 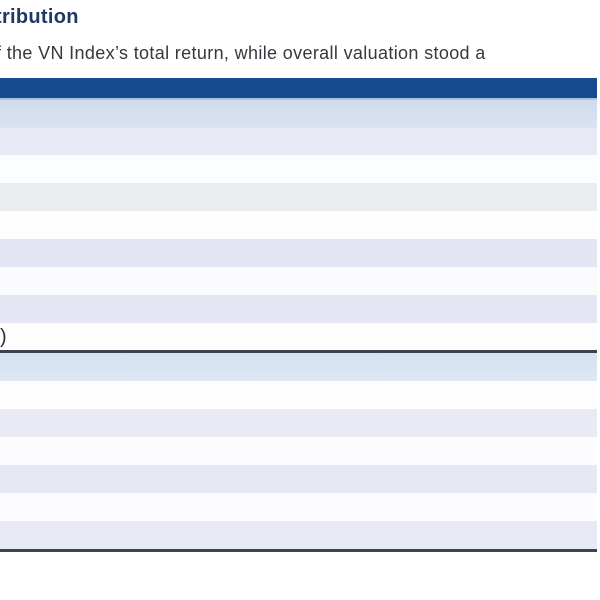 What do you see at coordinates (3, 337) in the screenshot?
I see `row-label-paren-fragment: )` at bounding box center [3, 337].